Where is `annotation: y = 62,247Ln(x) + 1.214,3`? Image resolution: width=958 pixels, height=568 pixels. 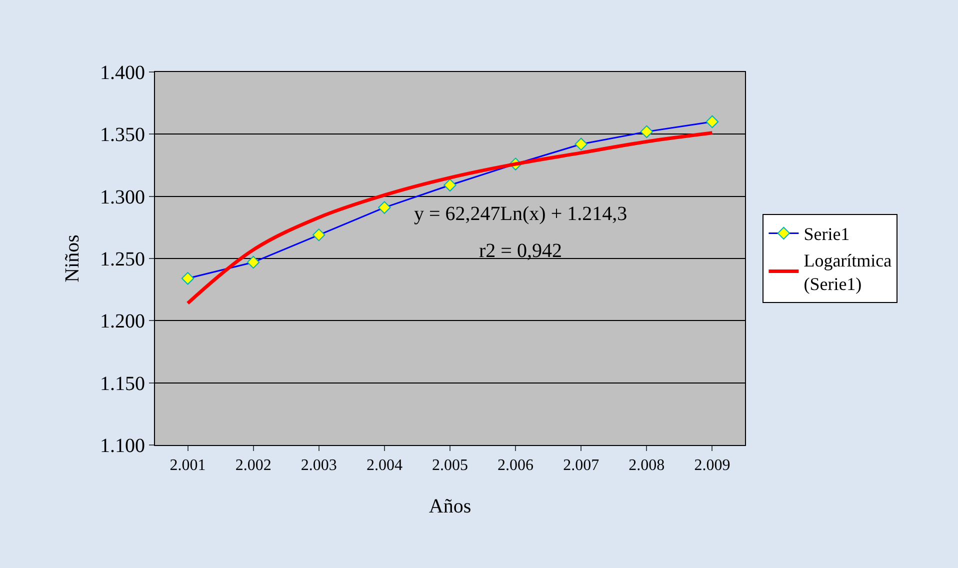
annotation: y = 62,247Ln(x) + 1.214,3 is located at coordinates (521, 214).